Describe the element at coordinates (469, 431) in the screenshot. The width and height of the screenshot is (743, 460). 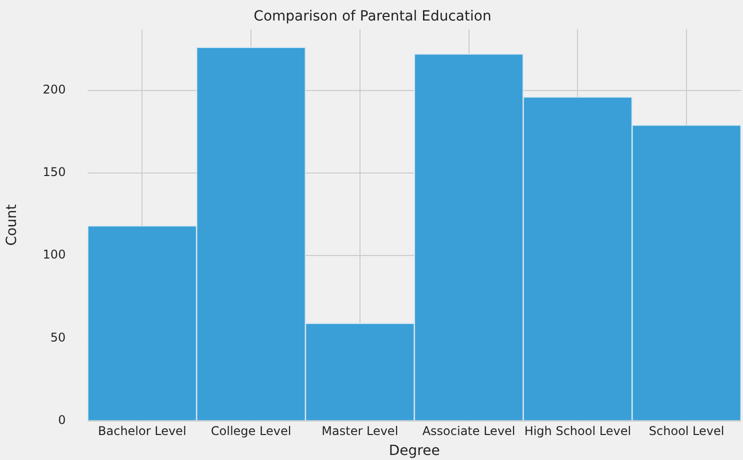
I see `x-tick-label: Associate Level` at that location.